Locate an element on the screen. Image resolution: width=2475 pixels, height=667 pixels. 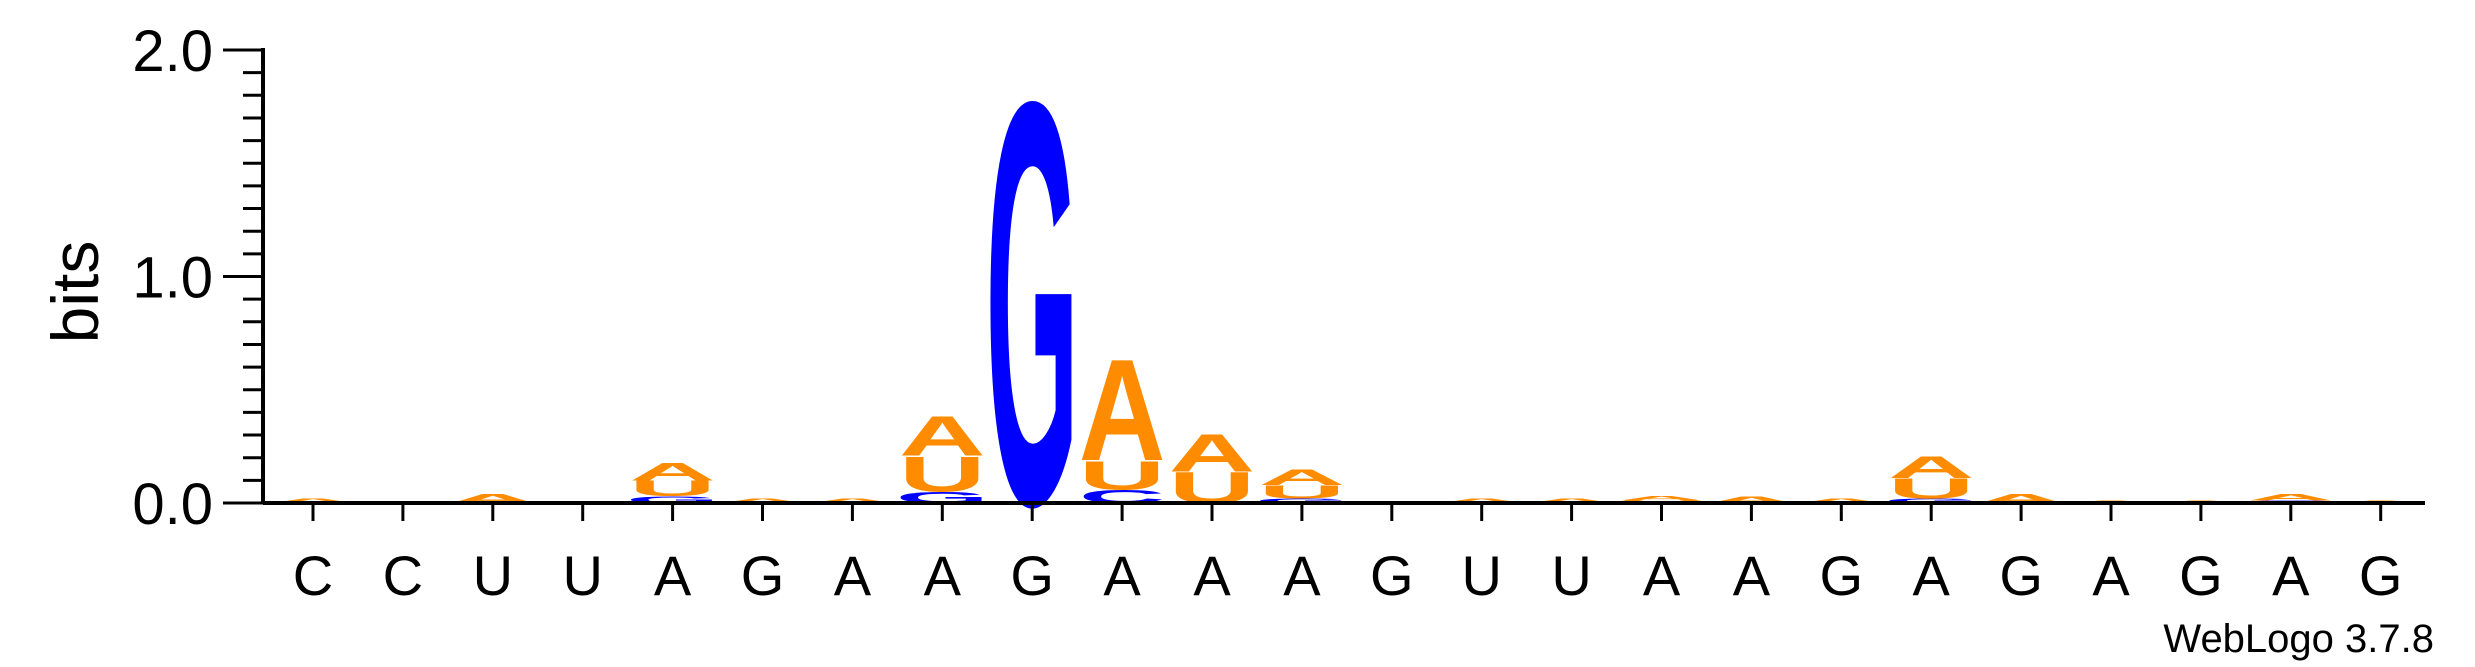
y-tick-label: 0.0 is located at coordinates (172, 504).